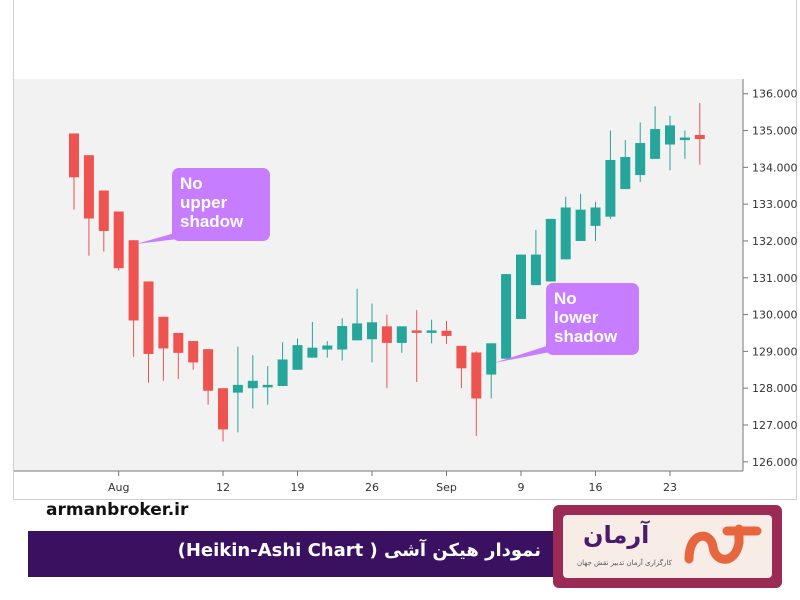 This screenshot has width=800, height=600. Describe the element at coordinates (13, 250) in the screenshot. I see `frame-line-left` at that location.